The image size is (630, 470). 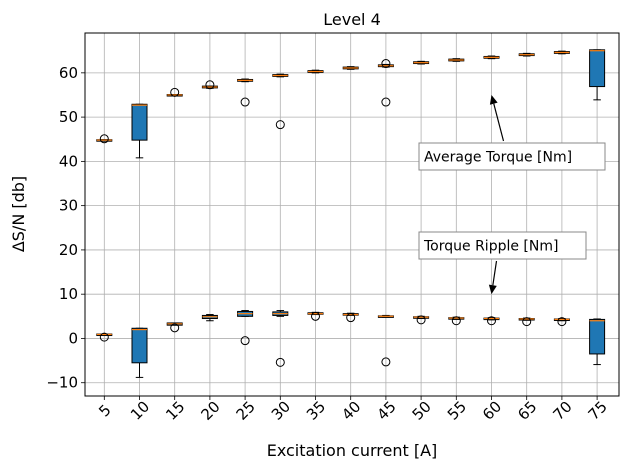 What do you see at coordinates (68, 117) in the screenshot?
I see `y-tick-label: 50` at bounding box center [68, 117].